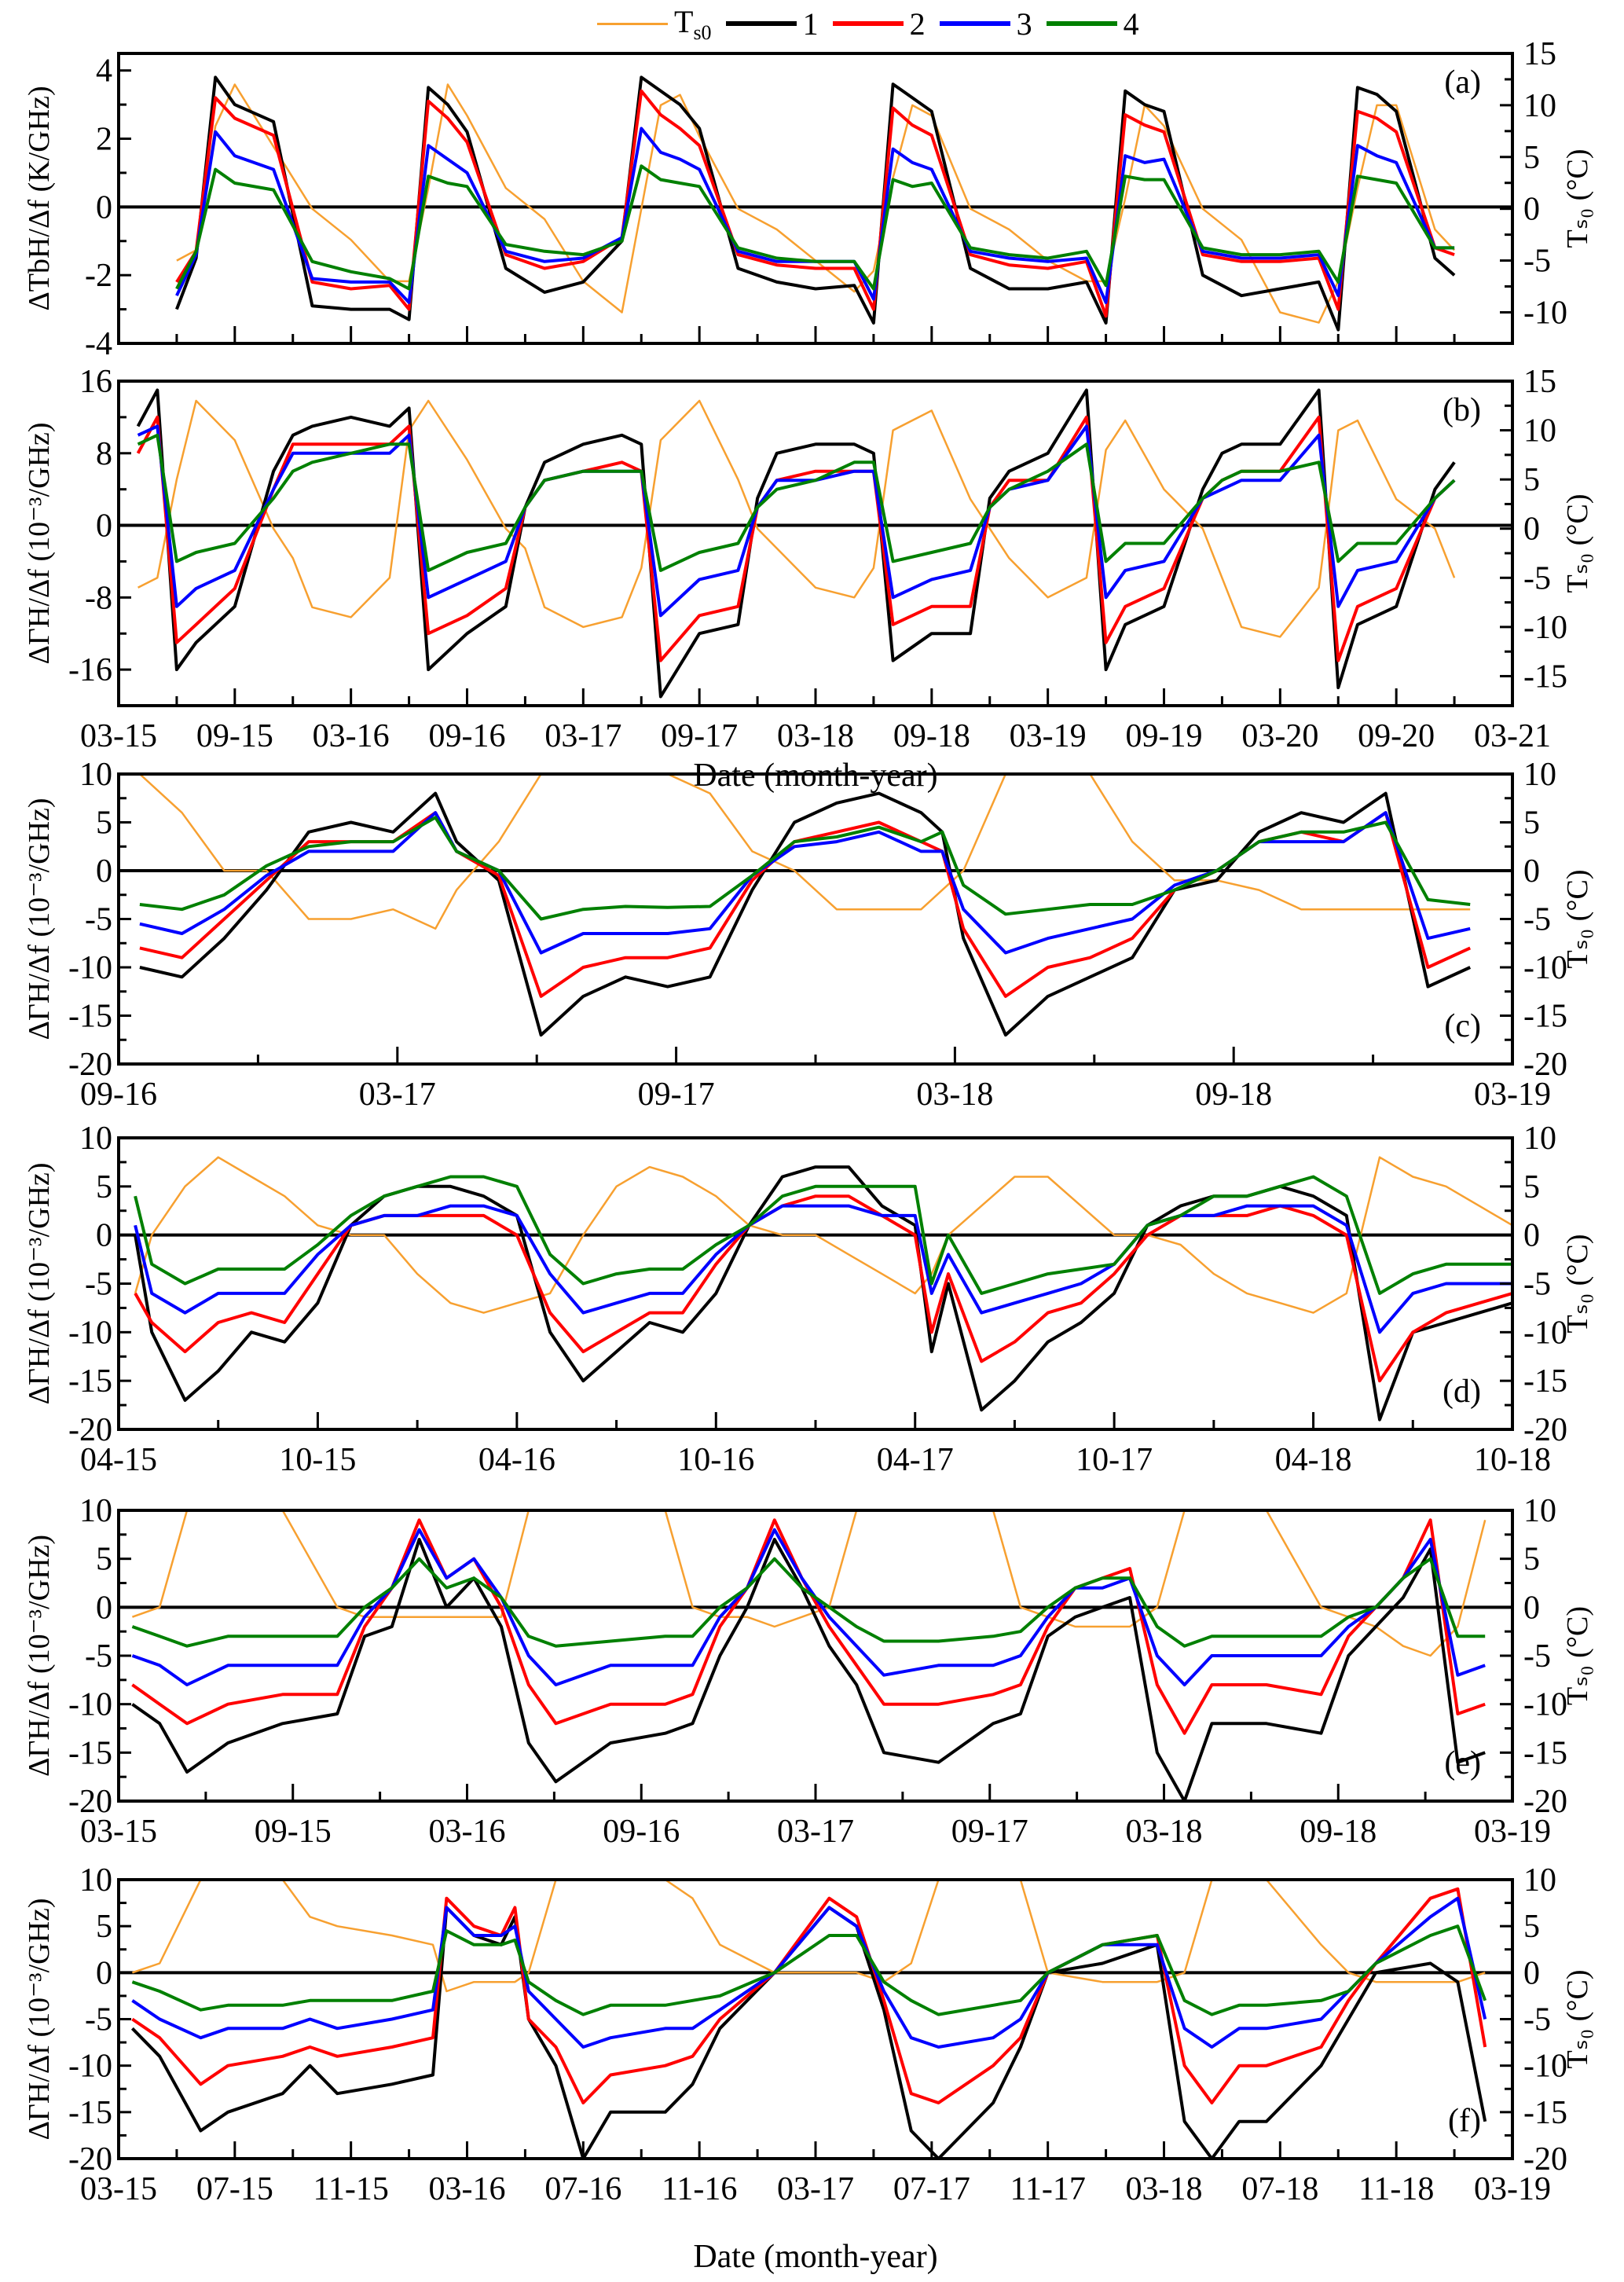 The image size is (1624, 2282). I want to click on legend-label: 3, so click(1024, 24).